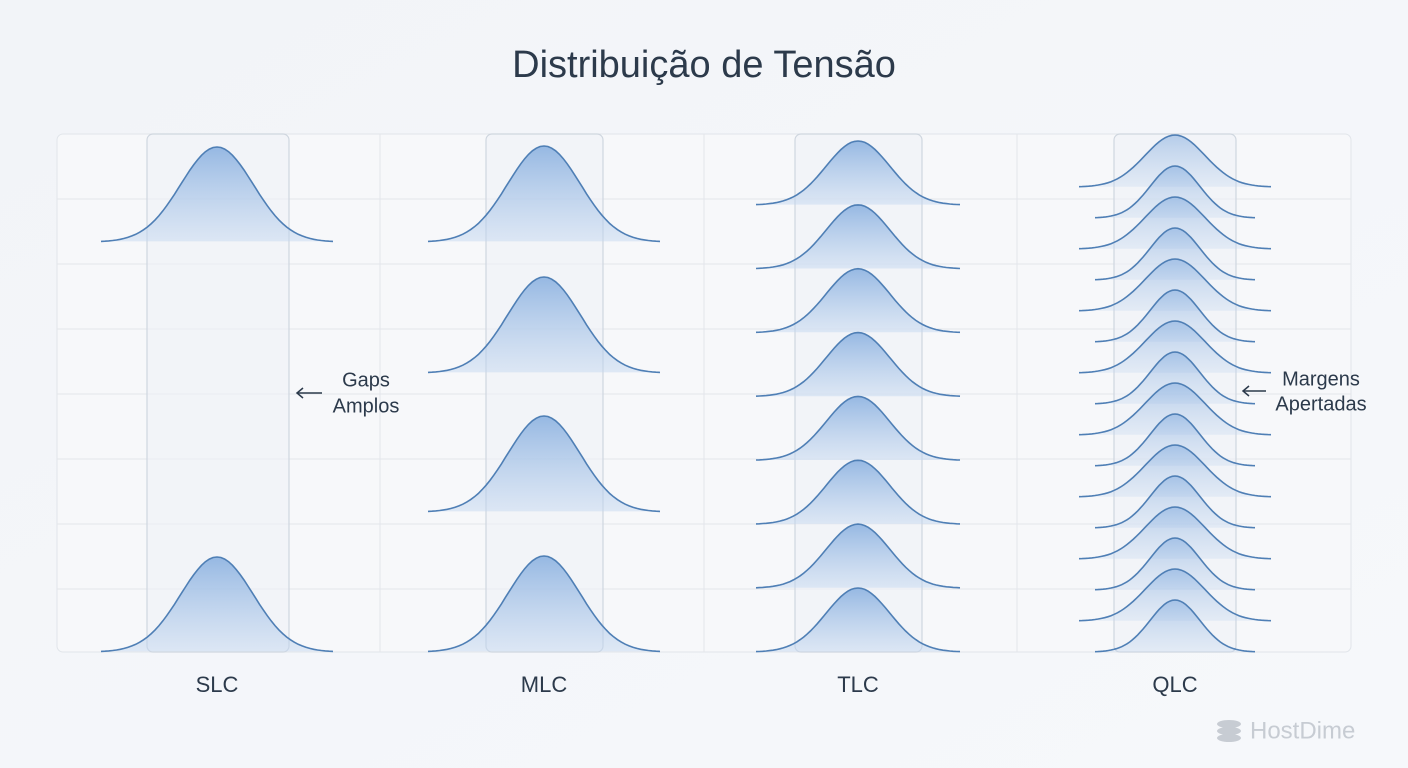 The image size is (1408, 768). I want to click on labels: SLC MLC TLC QLC, so click(697, 684).